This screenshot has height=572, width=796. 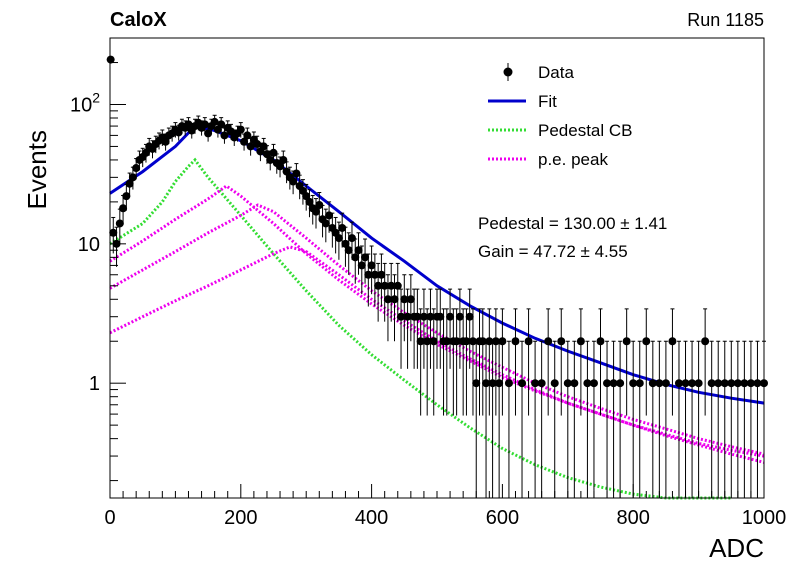 I want to click on fit-gain-text: Gain = 47.72 ± 4.55, so click(x=553, y=251).